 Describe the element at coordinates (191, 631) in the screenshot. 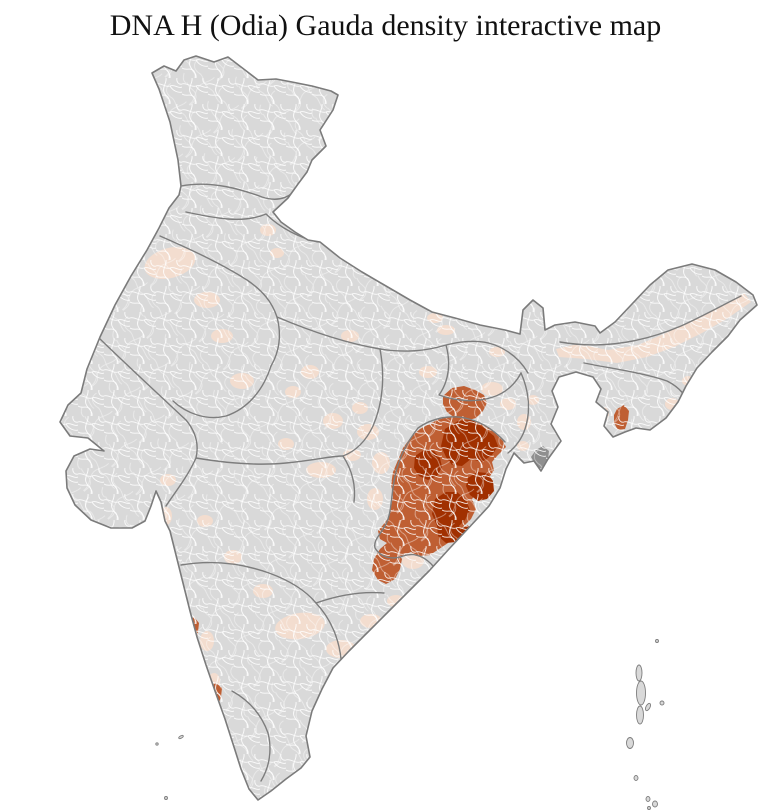

I see `density-region-goa` at that location.